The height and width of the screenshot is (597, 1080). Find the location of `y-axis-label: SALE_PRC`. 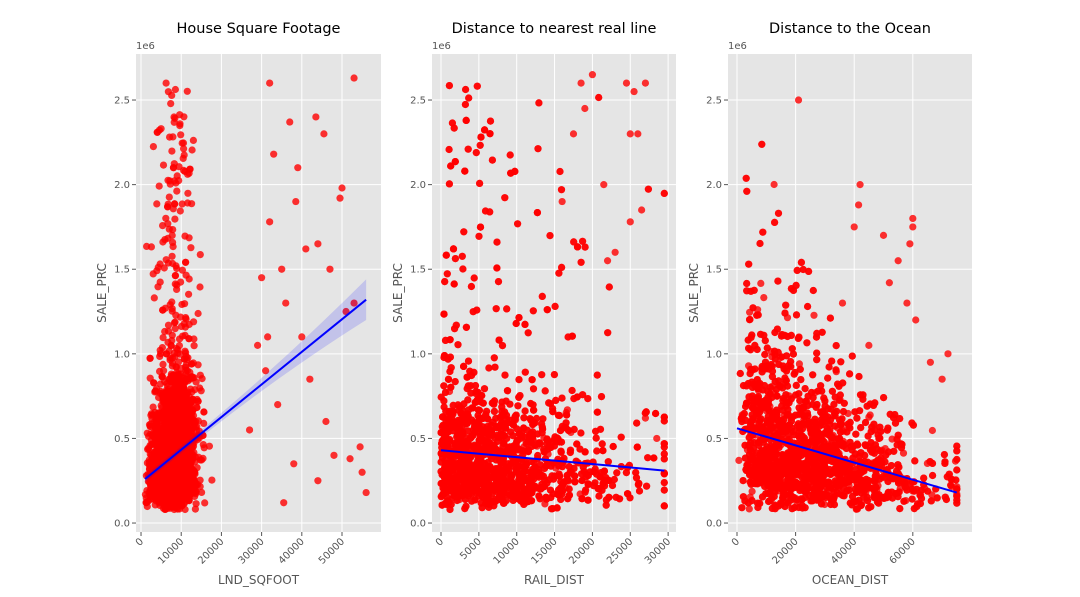

y-axis-label: SALE_PRC is located at coordinates (102, 293).